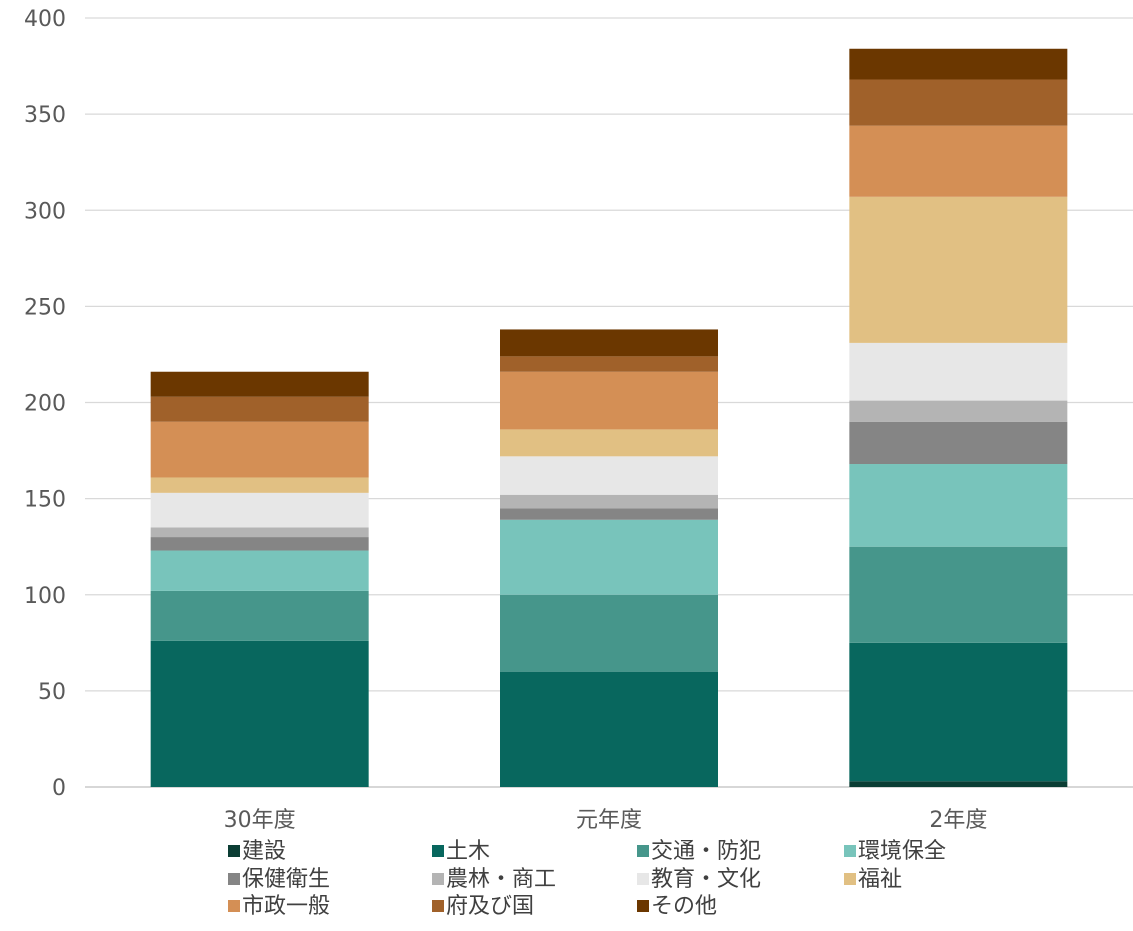 The height and width of the screenshot is (931, 1133). I want to click on legend-label: 土木, so click(468, 851).